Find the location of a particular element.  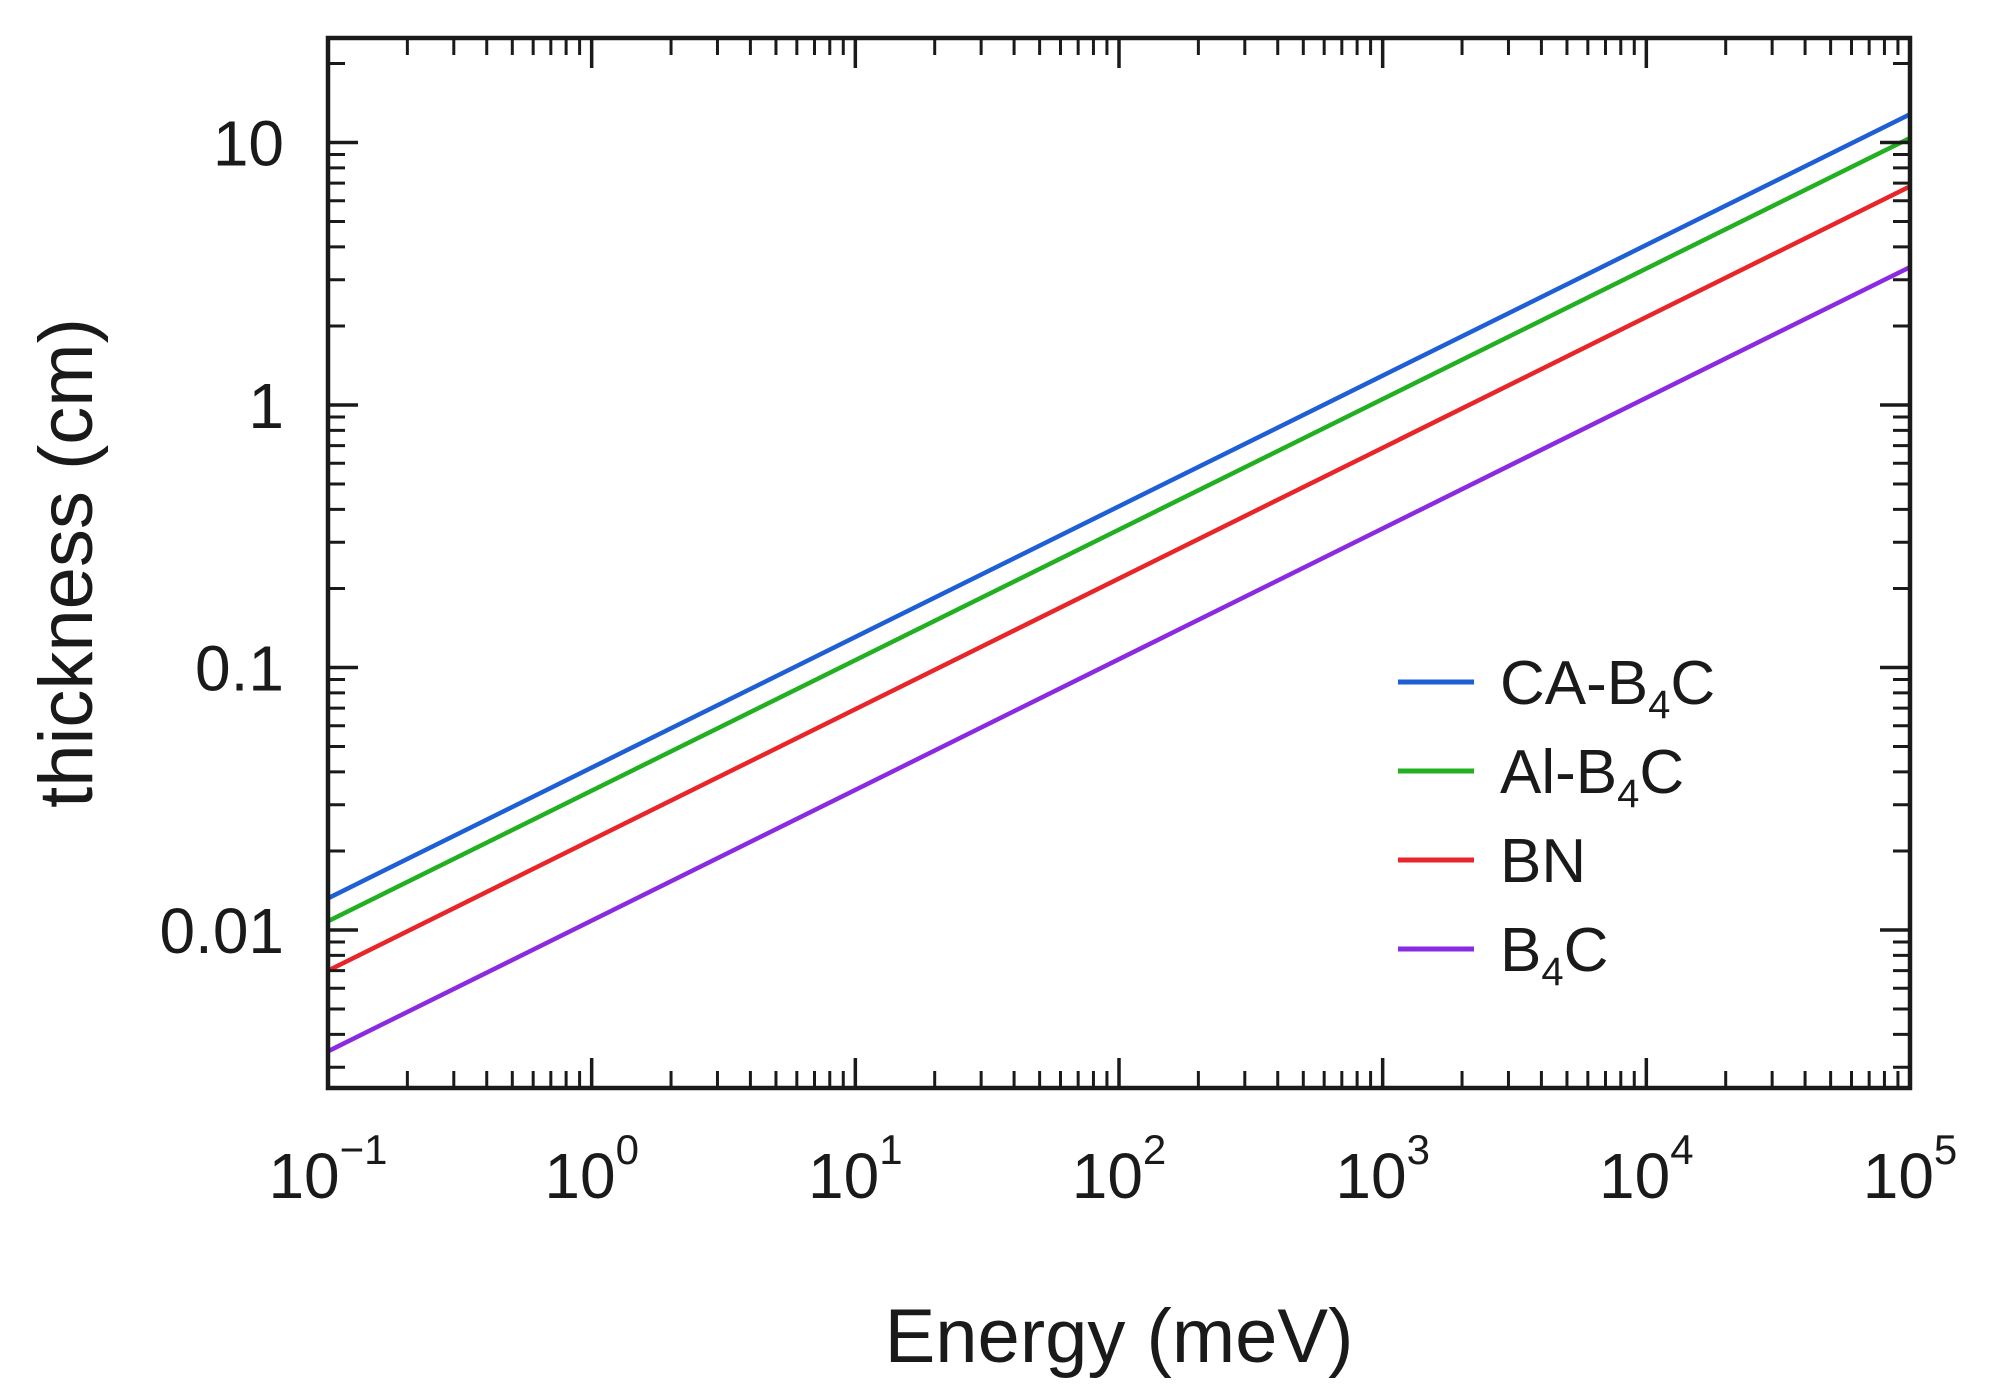

x-tick-label: 10⁰ is located at coordinates (591, 1169).